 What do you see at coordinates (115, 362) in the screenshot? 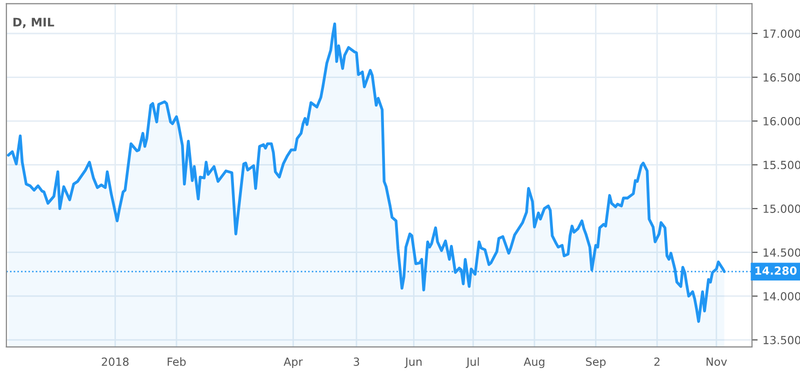
I see `x-tick-label: 2018` at bounding box center [115, 362].